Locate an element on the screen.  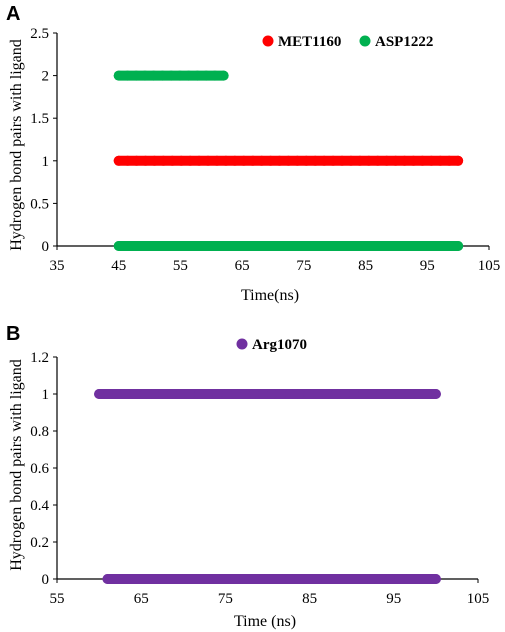
y-axis-title-b: Hydrogen bond pairs with ligand is located at coordinates (16, 465).